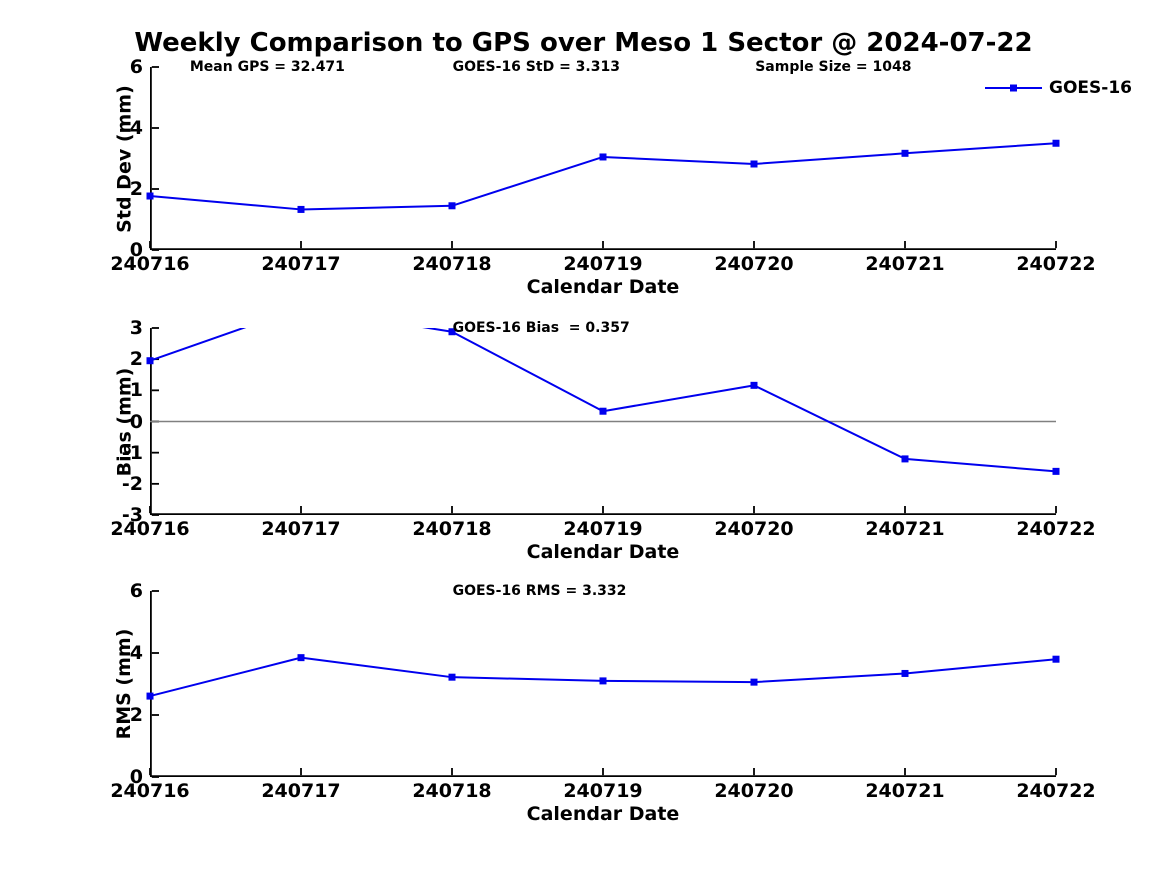 The height and width of the screenshot is (875, 1167). What do you see at coordinates (1090, 87) in the screenshot?
I see `legend-label: GOES-16` at bounding box center [1090, 87].